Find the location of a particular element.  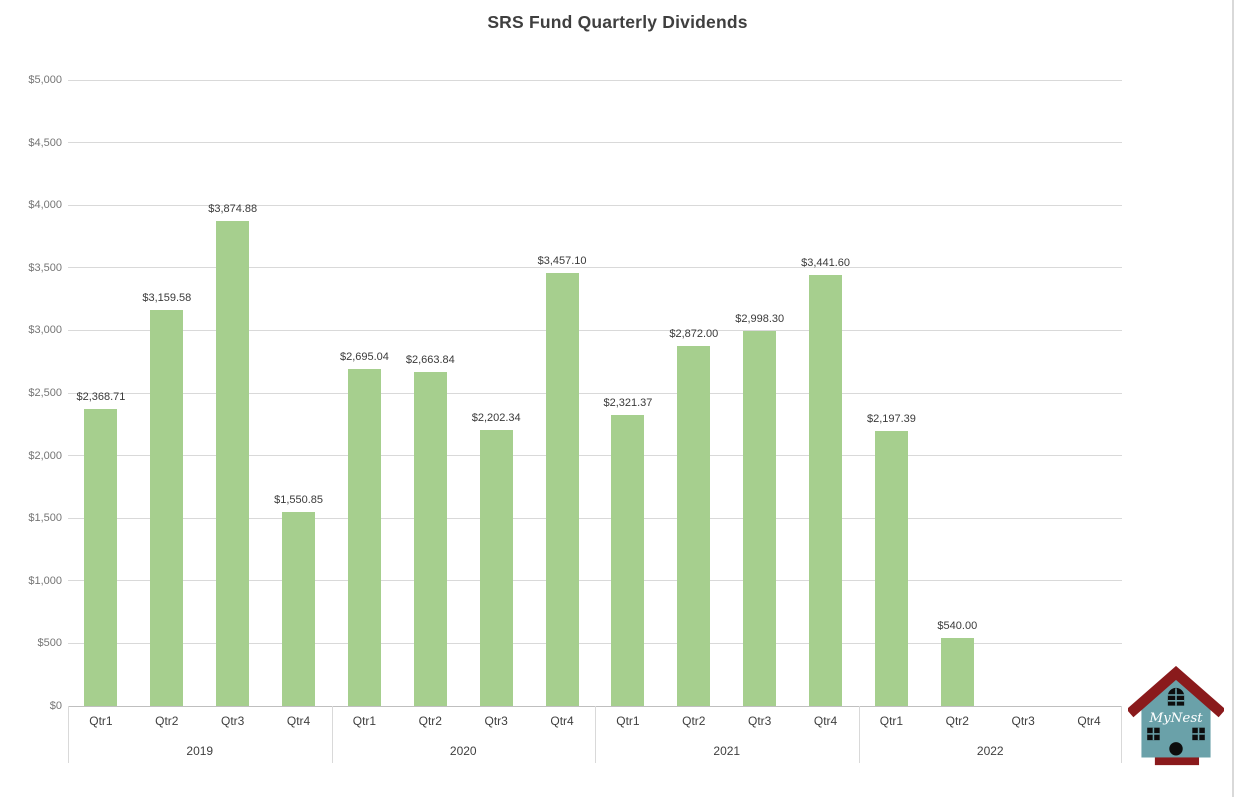

y-tick-label: $4,500 is located at coordinates (45, 142).